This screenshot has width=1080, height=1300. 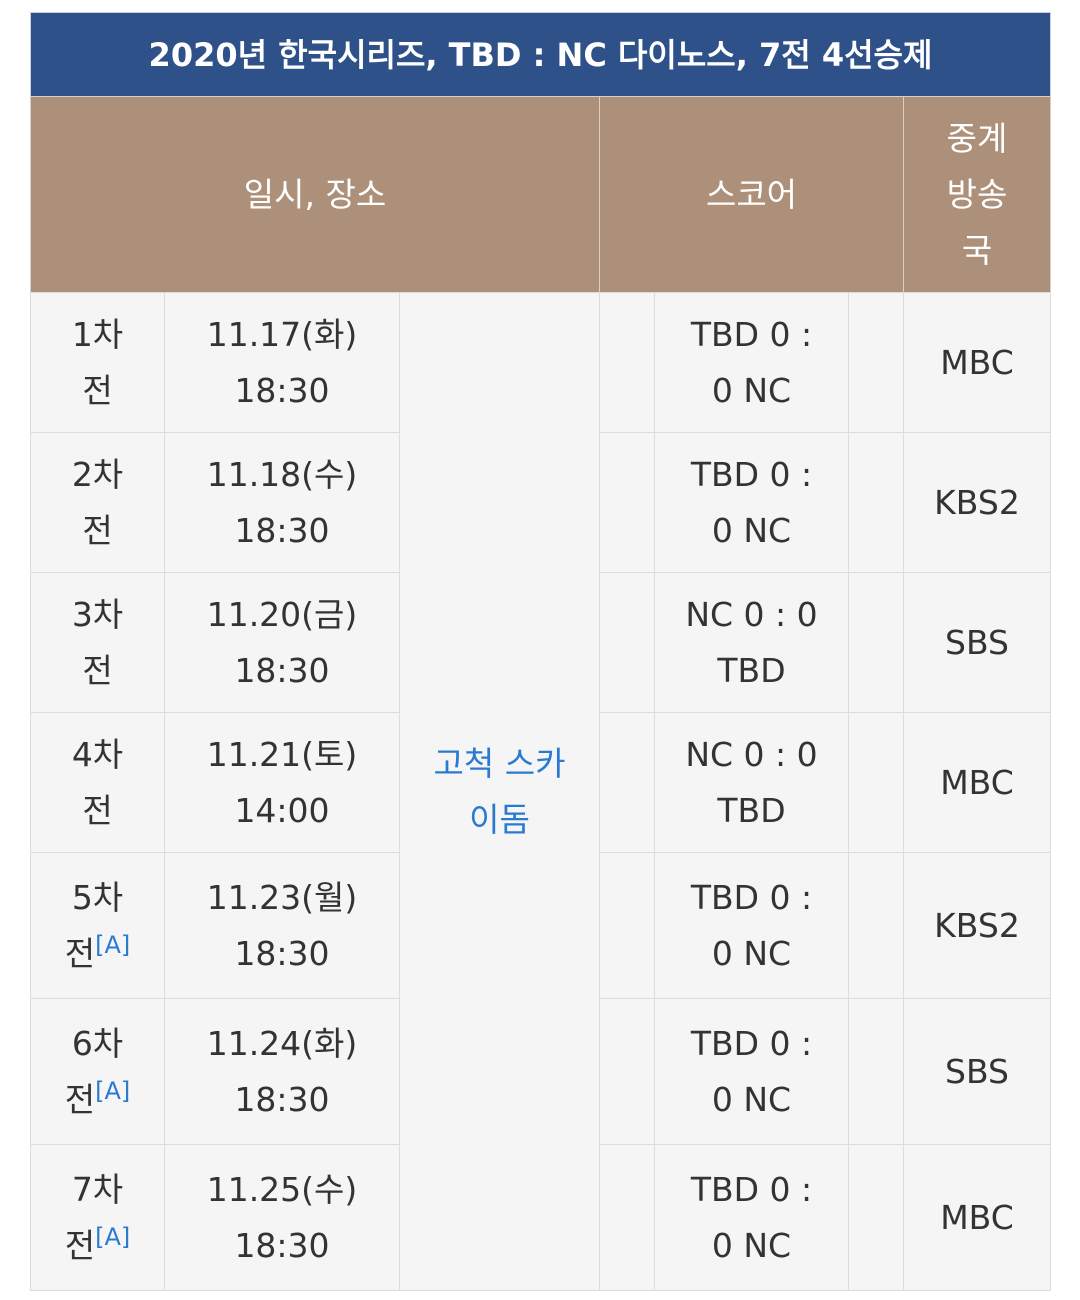 I want to click on header-label: 스코어, so click(x=751, y=194).